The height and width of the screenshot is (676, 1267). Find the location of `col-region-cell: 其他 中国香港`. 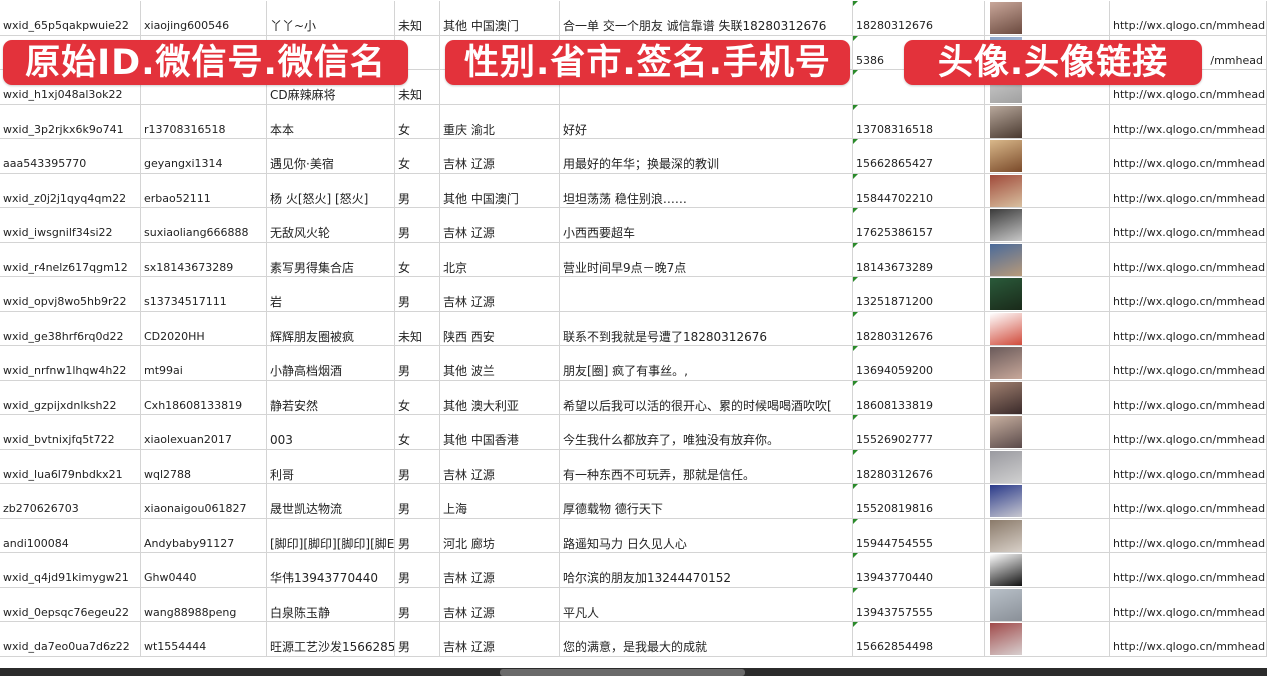

col-region-cell: 其他 中国香港 is located at coordinates (500, 432).